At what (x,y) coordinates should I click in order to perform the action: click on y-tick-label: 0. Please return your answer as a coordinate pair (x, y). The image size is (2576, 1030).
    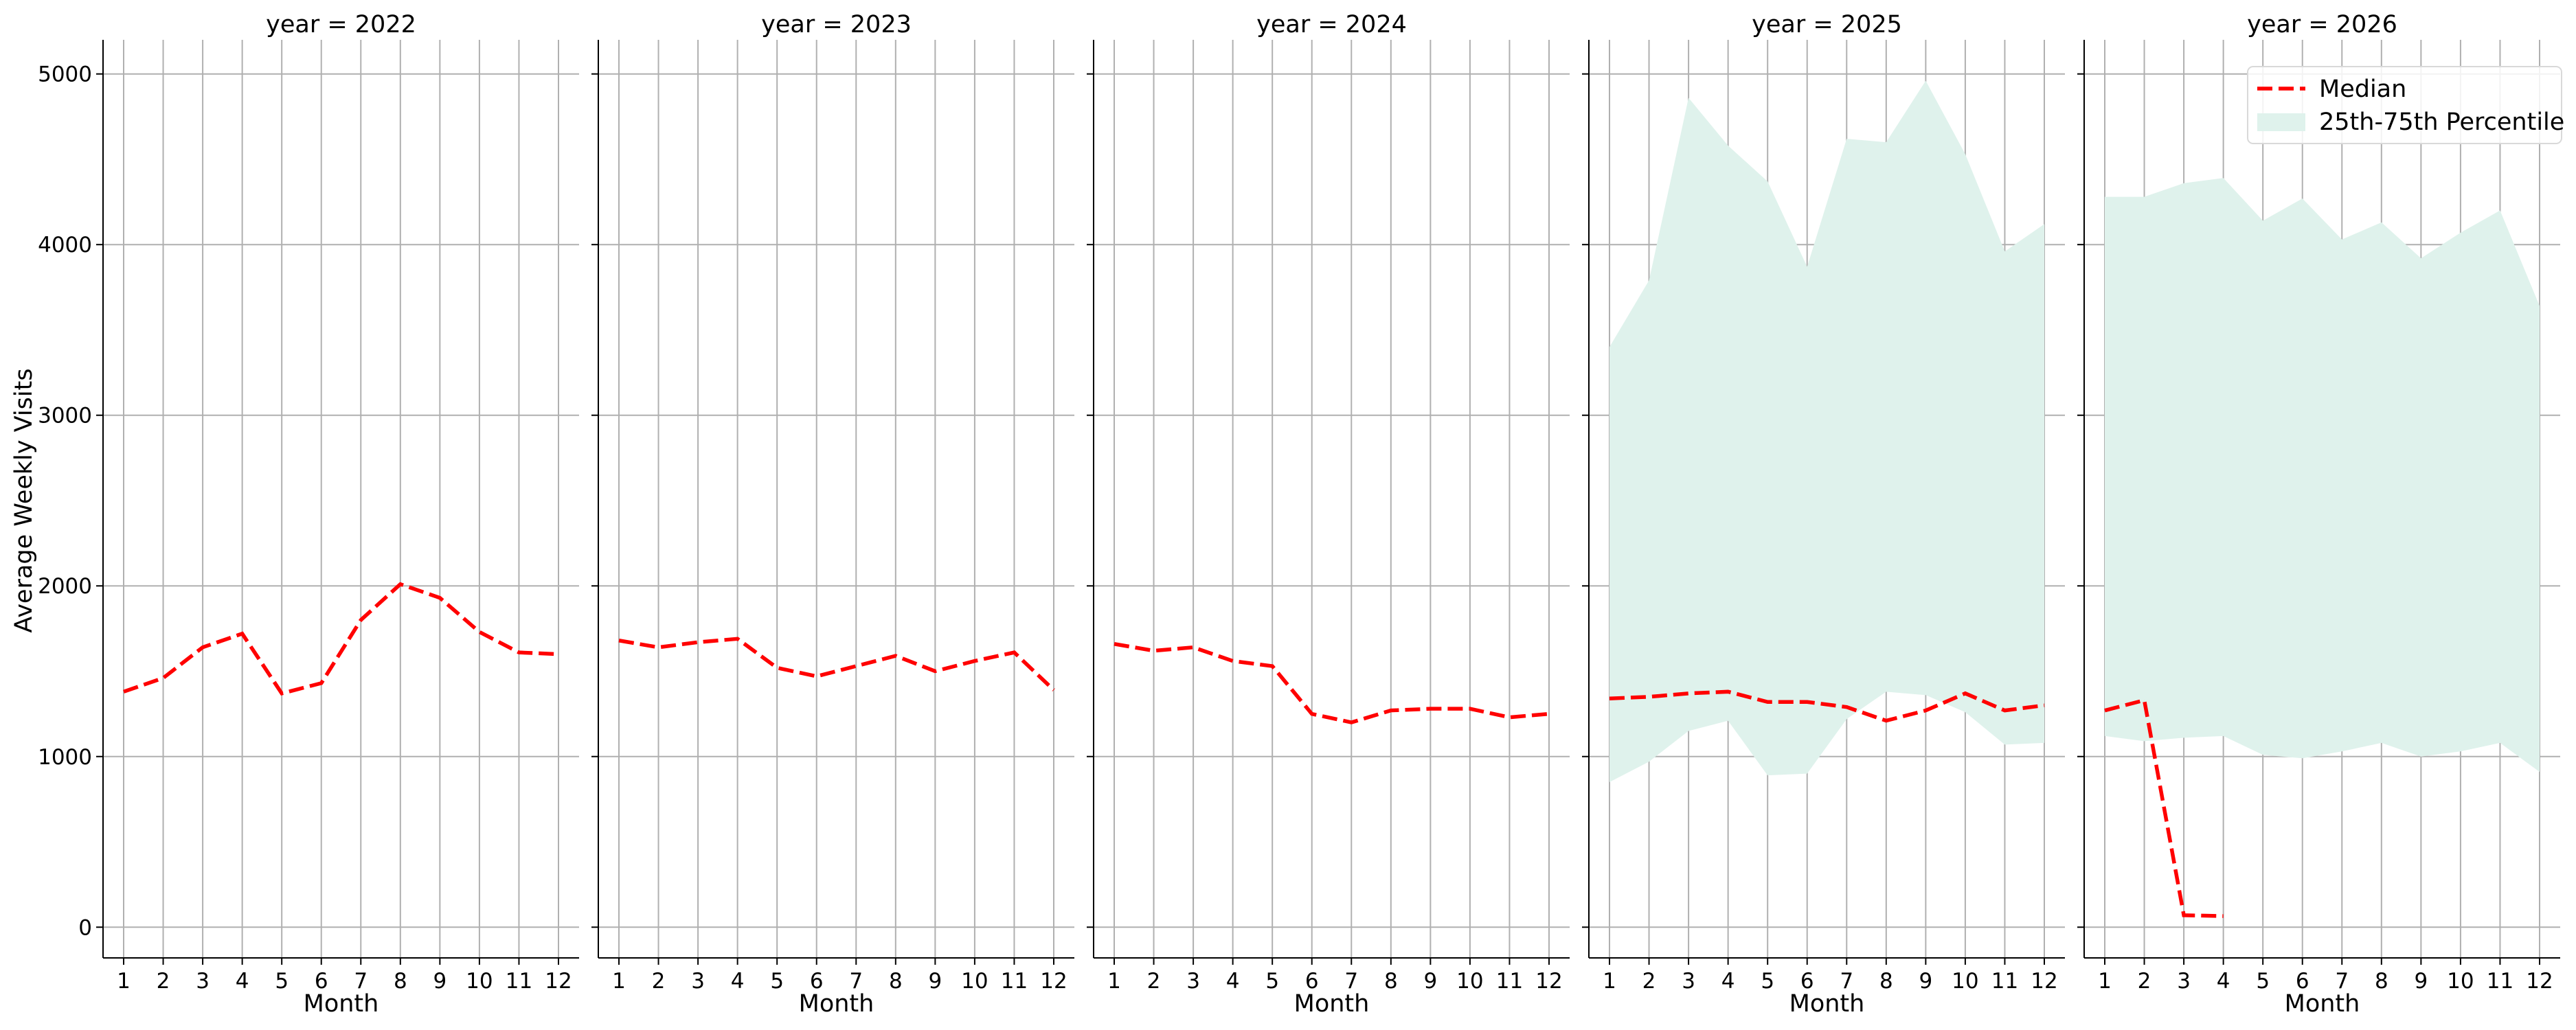
    Looking at the image, I should click on (85, 927).